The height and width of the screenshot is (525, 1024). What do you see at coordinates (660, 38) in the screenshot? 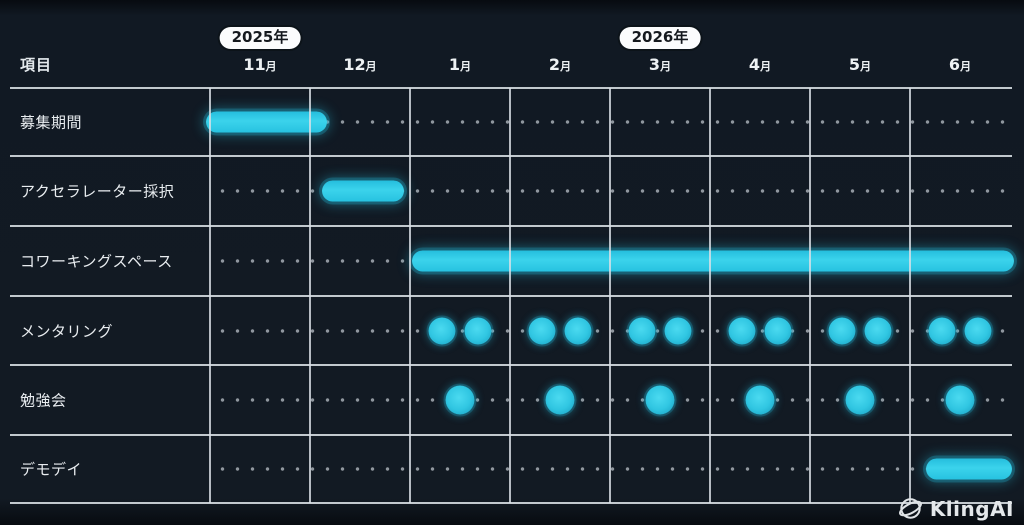
I see `year-badge: 2026年` at bounding box center [660, 38].